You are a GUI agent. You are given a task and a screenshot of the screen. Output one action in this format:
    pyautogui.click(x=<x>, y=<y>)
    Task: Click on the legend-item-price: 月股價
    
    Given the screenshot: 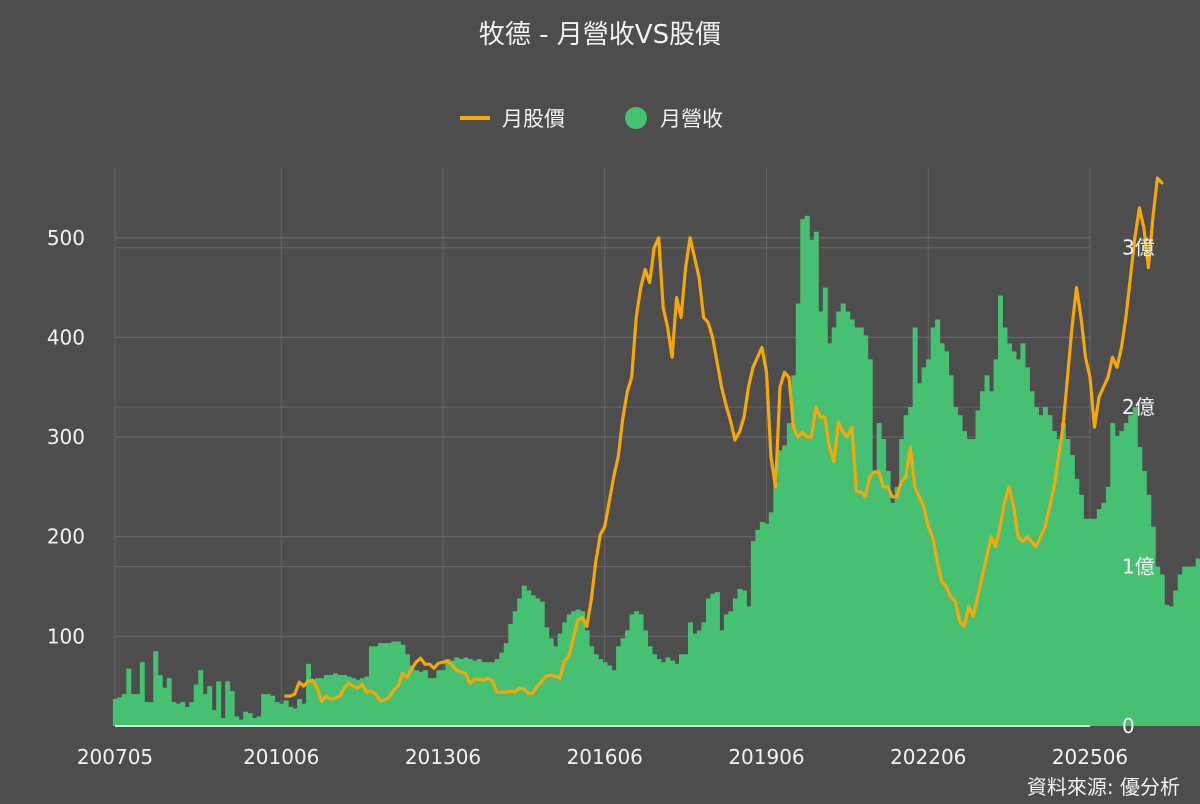 What is the action you would take?
    pyautogui.click(x=512, y=119)
    